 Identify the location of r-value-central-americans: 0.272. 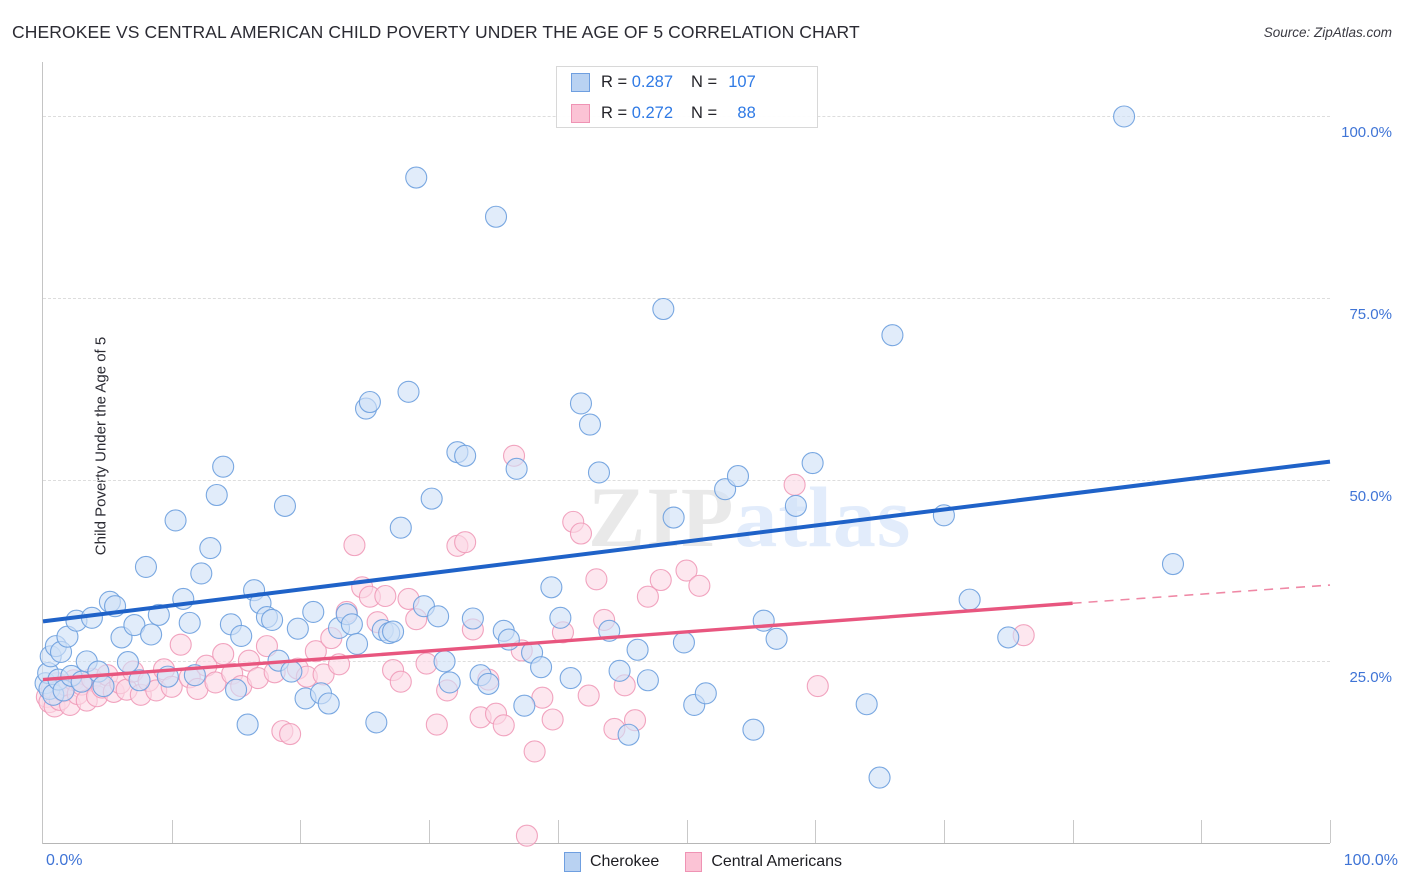
(652, 113).